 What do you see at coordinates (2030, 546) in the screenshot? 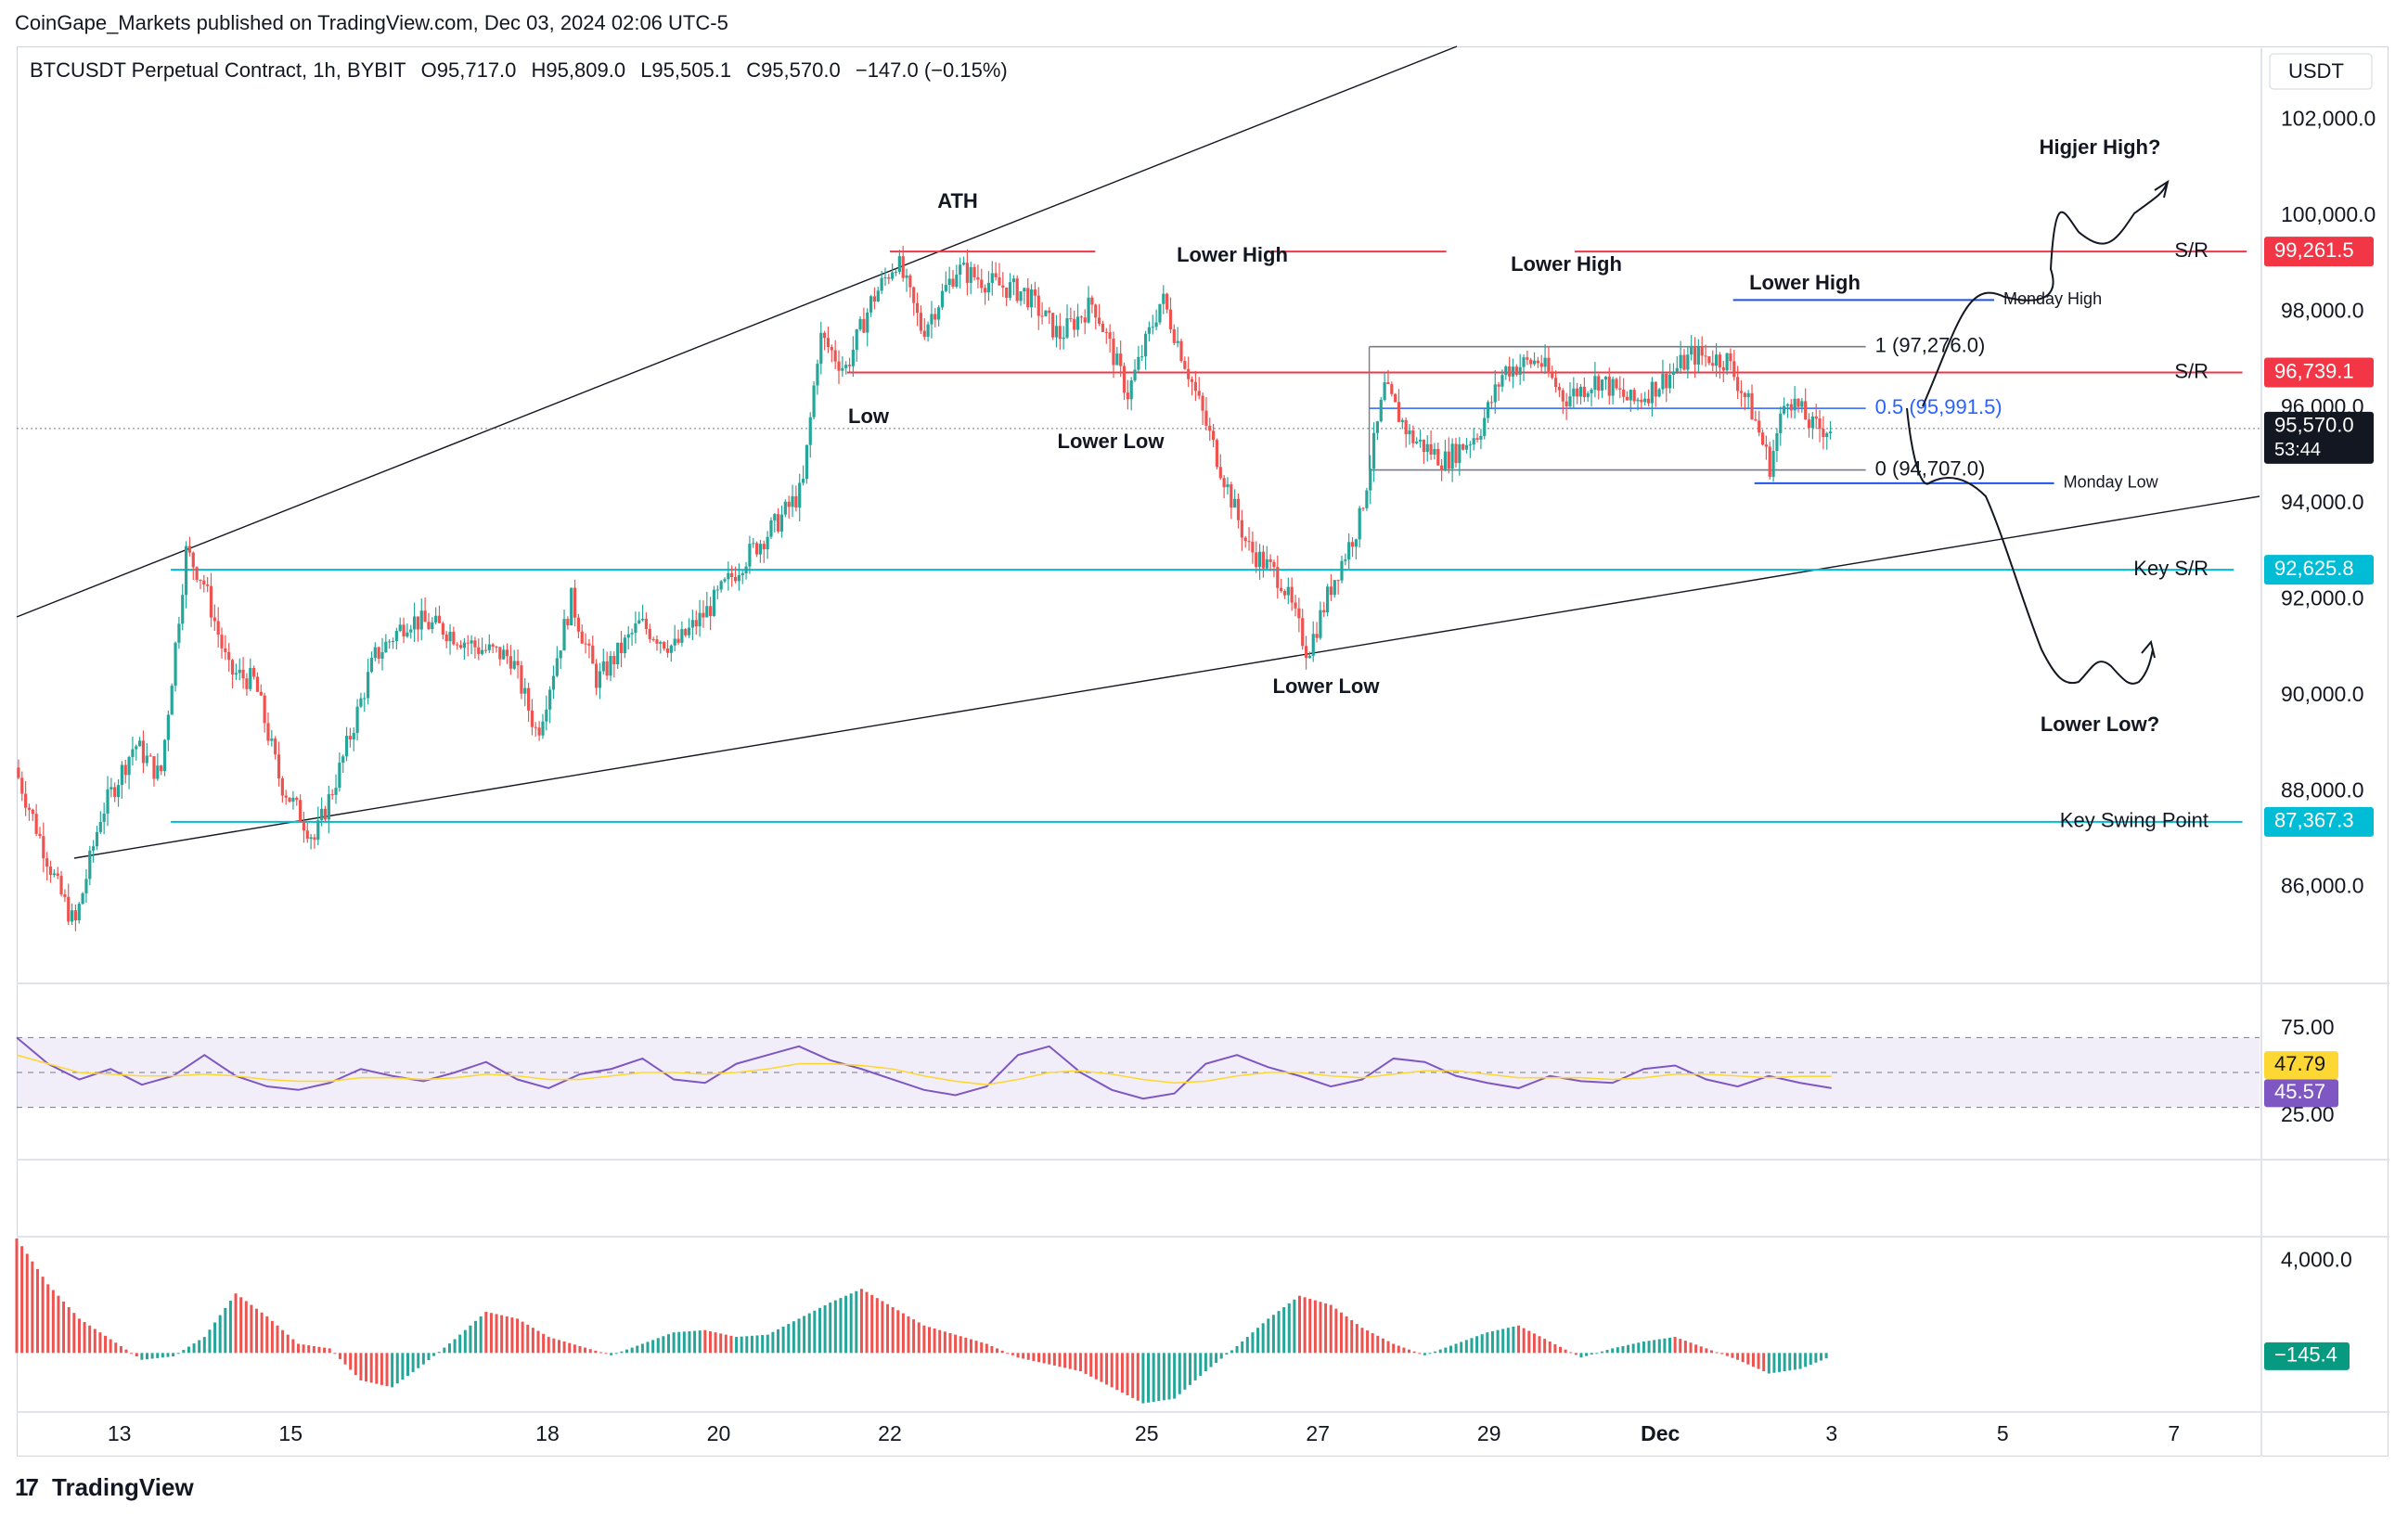
I see `bearish-projection` at bounding box center [2030, 546].